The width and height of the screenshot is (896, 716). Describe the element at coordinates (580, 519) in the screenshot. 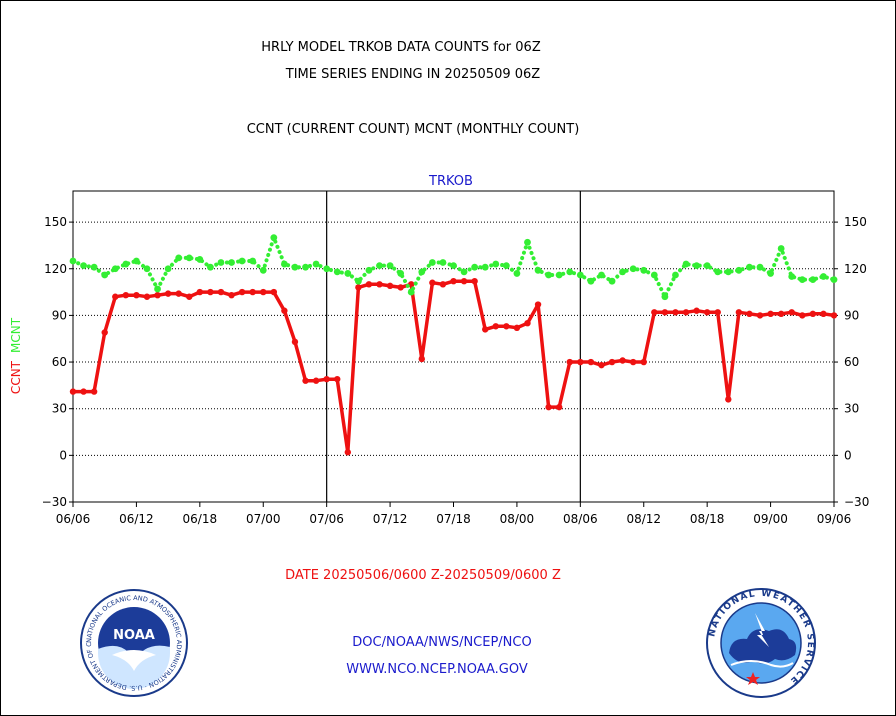

I see `xtick-label-8: 08/06` at that location.